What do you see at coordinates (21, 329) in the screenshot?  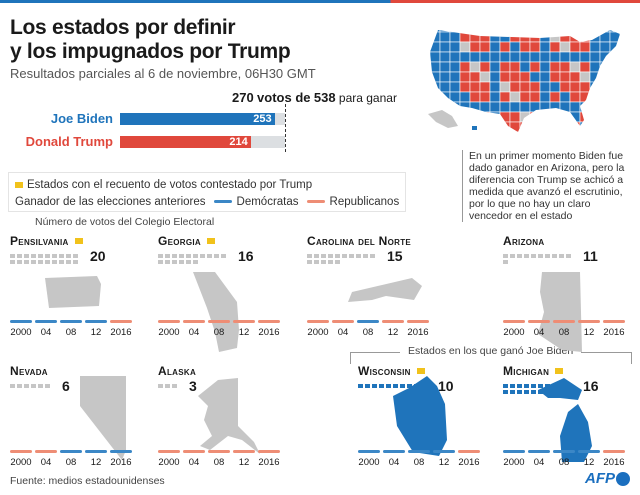 I see `history-year: 2000` at bounding box center [21, 329].